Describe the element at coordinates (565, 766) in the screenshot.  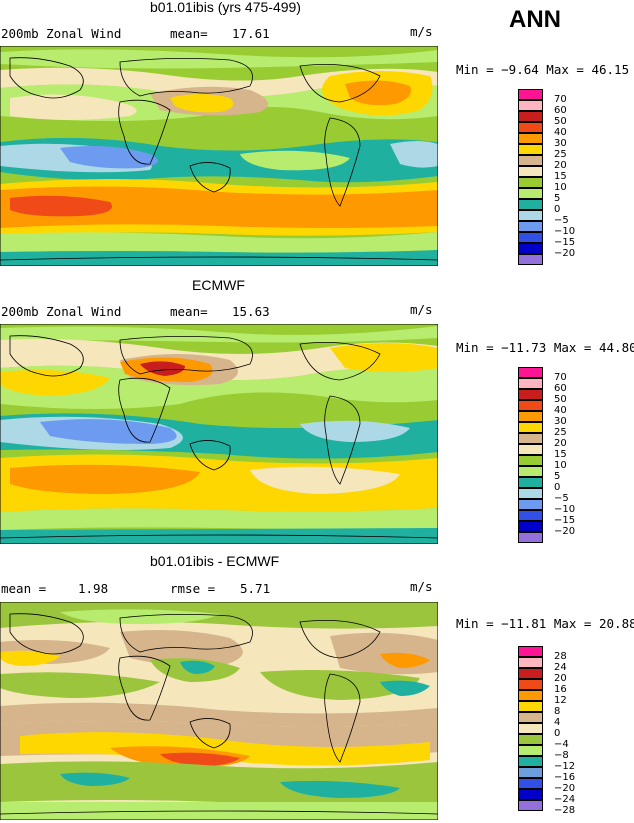
I see `legend-tick: −12` at that location.